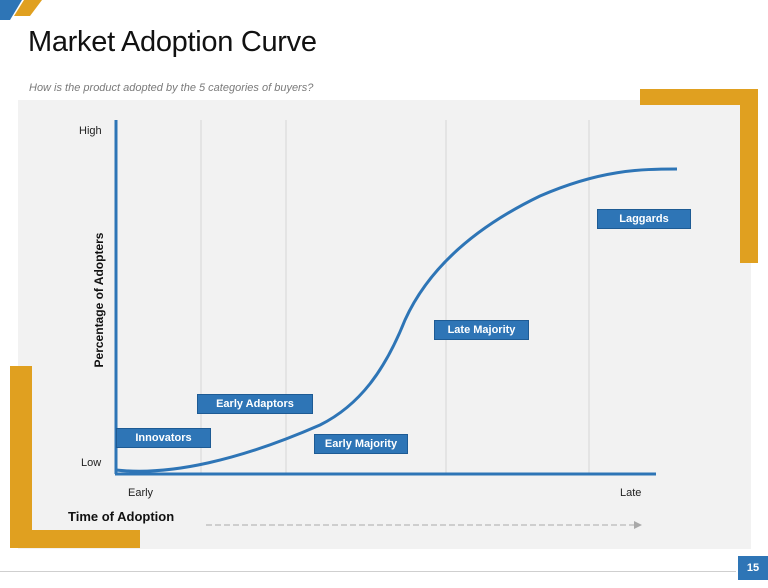  Describe the element at coordinates (91, 463) in the screenshot. I see `y-tick-low: Low` at that location.